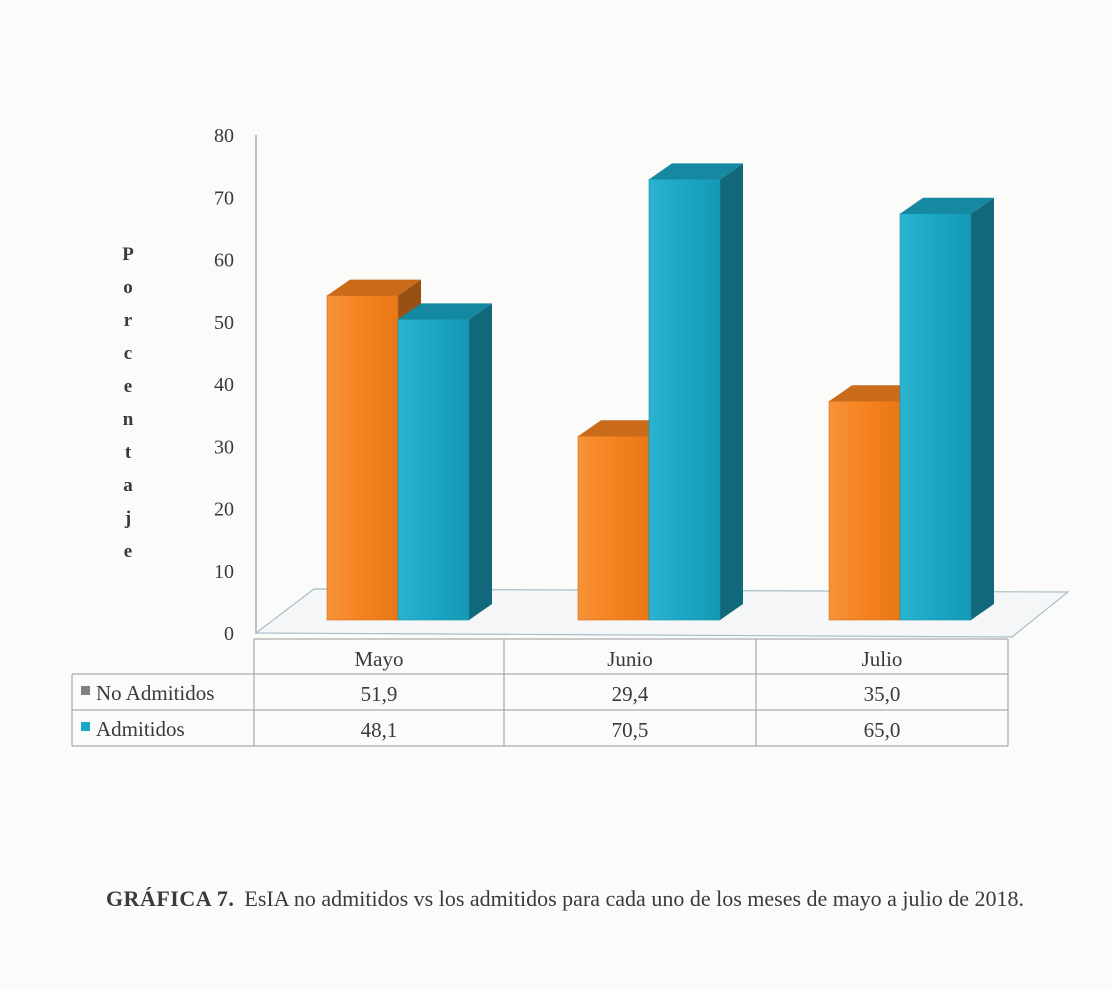  Describe the element at coordinates (128, 485) in the screenshot. I see `y-axis-label-char: a` at that location.